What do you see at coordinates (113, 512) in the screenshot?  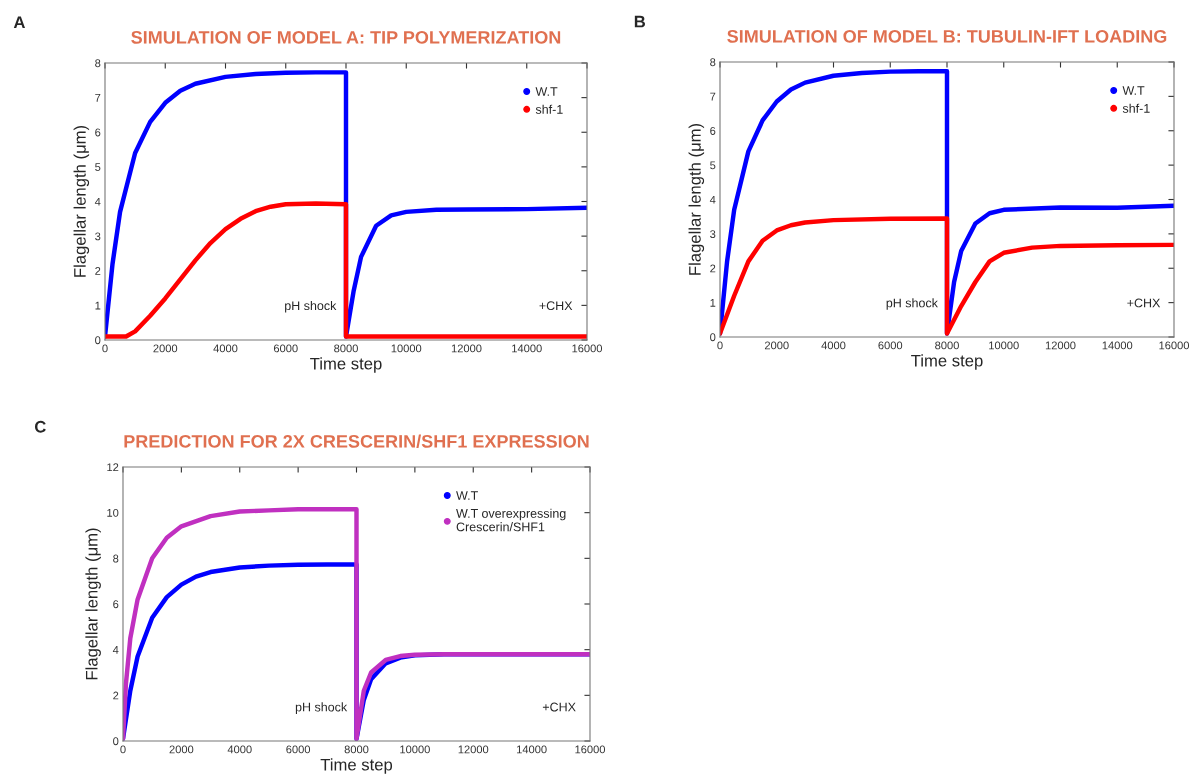 I see `y-tick-label: 10` at bounding box center [113, 512].